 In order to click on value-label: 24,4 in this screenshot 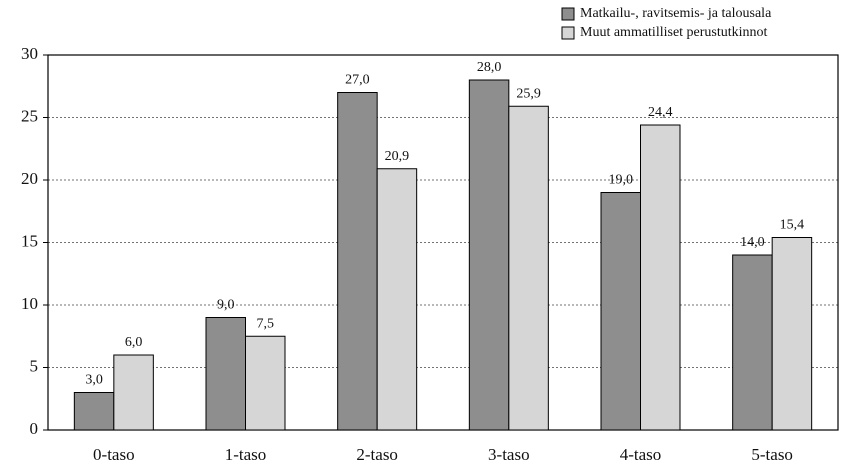, I will do `click(660, 112)`.